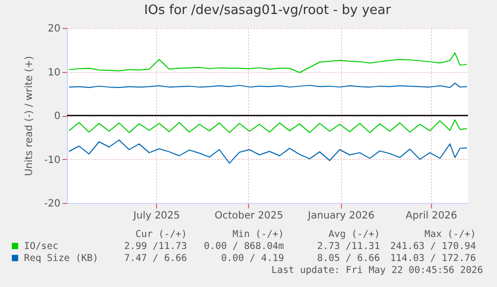 Image resolution: width=497 pixels, height=287 pixels. I want to click on y-tick-label: -20, so click(52, 204).